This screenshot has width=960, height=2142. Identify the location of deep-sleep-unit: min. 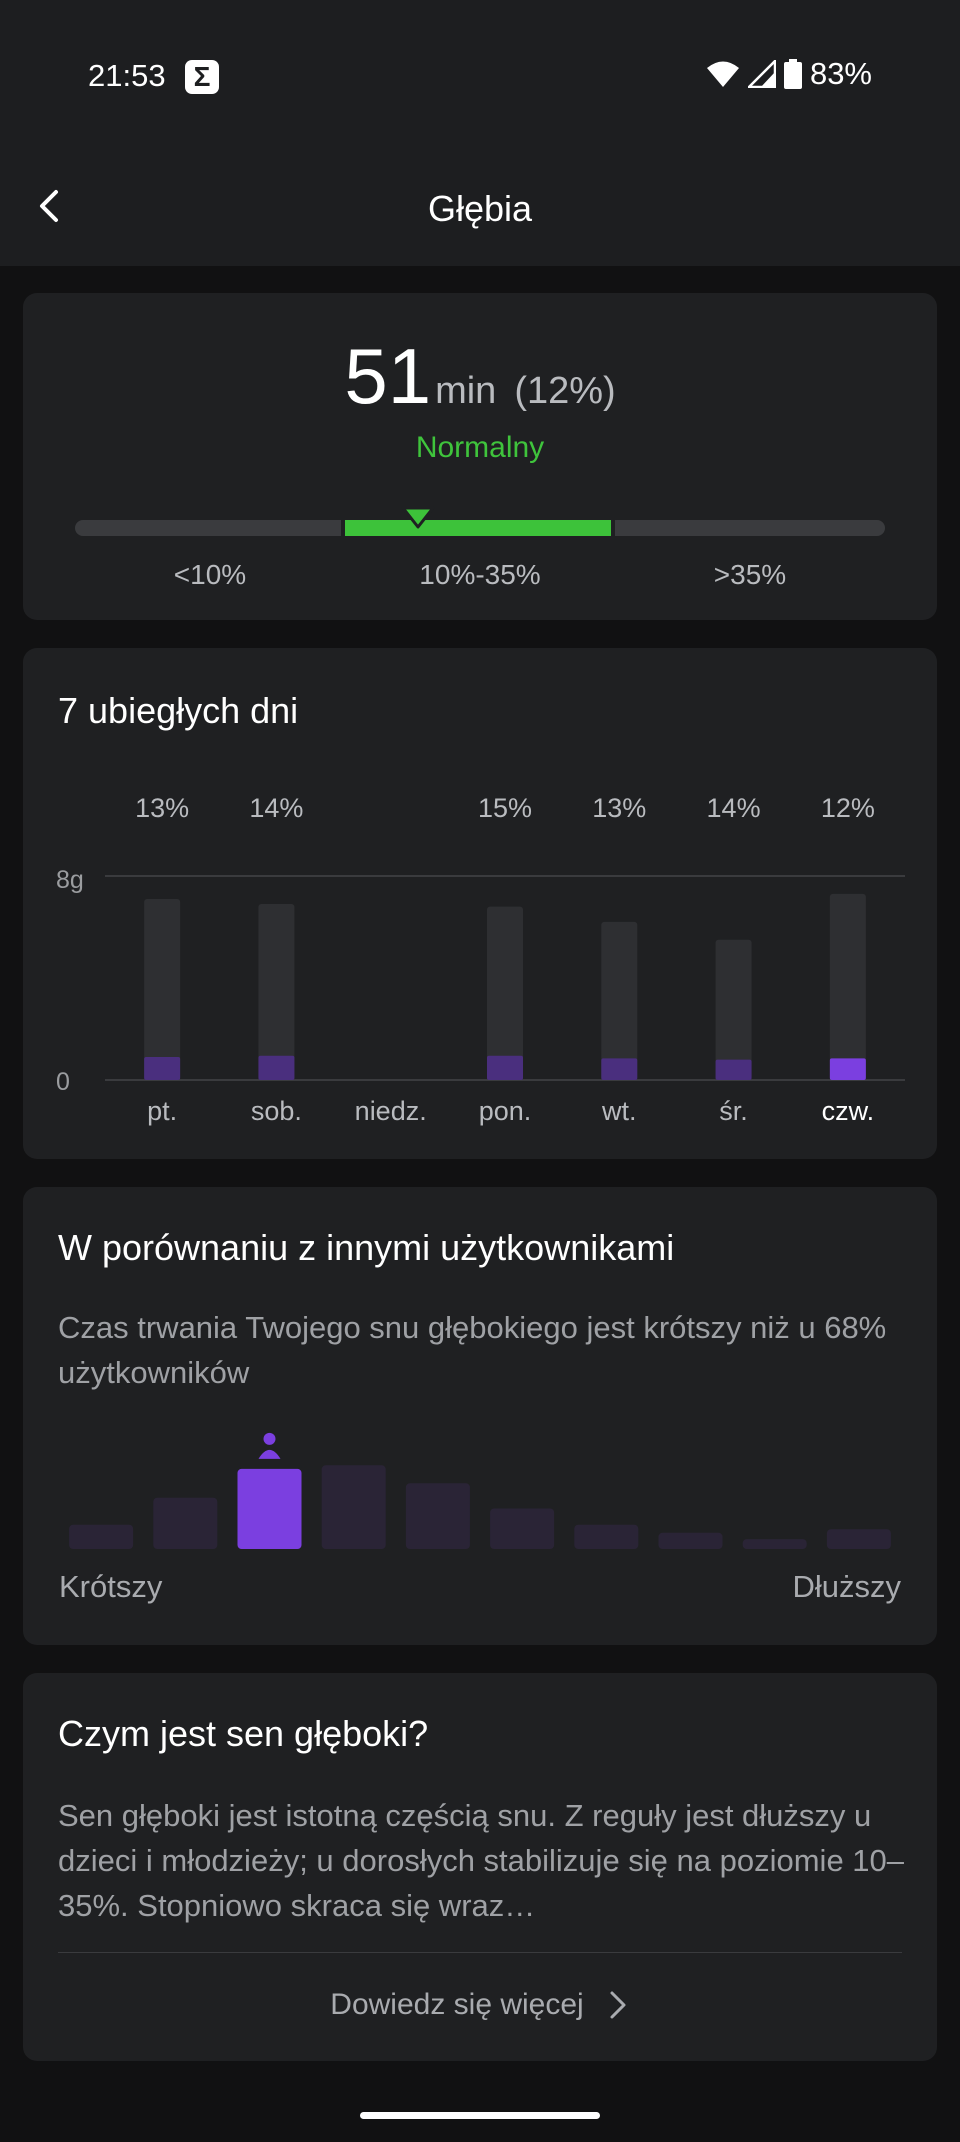
(466, 391).